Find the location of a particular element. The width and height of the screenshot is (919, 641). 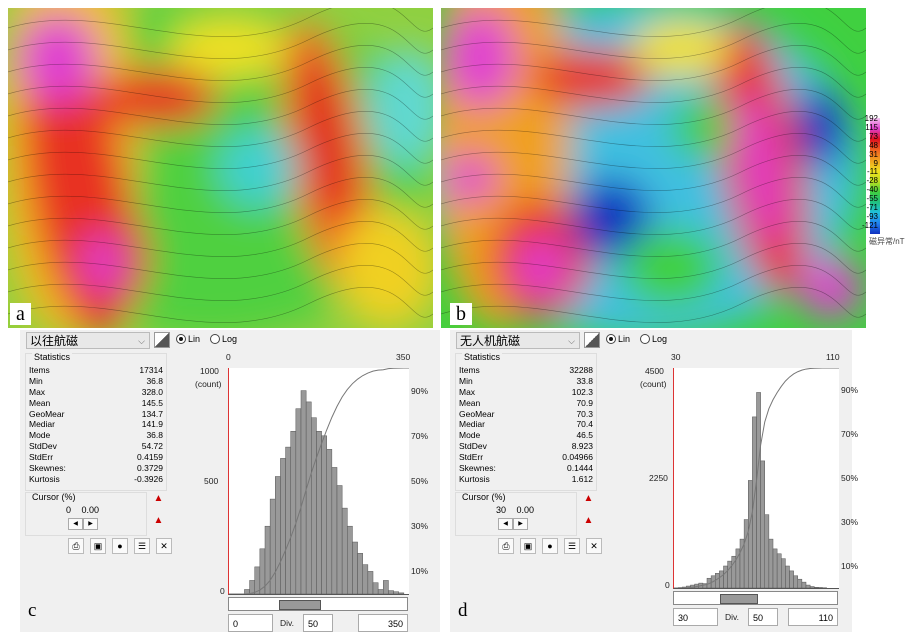

x-axis-min: 0 is located at coordinates (228, 357).